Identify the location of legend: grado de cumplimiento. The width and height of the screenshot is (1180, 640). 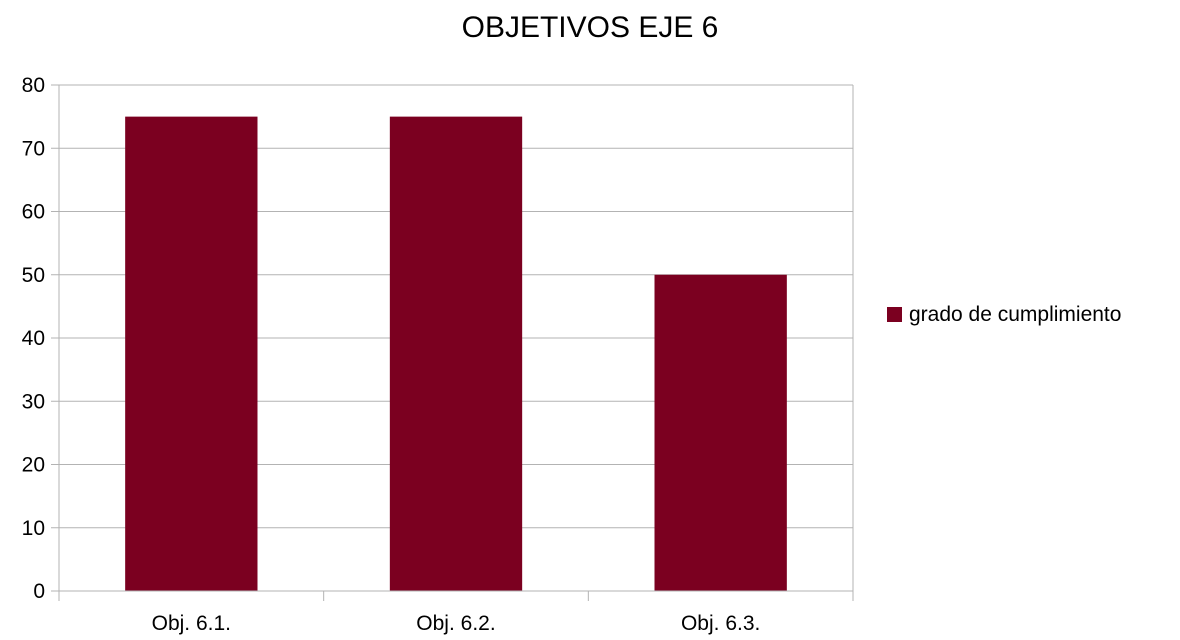
(1004, 314).